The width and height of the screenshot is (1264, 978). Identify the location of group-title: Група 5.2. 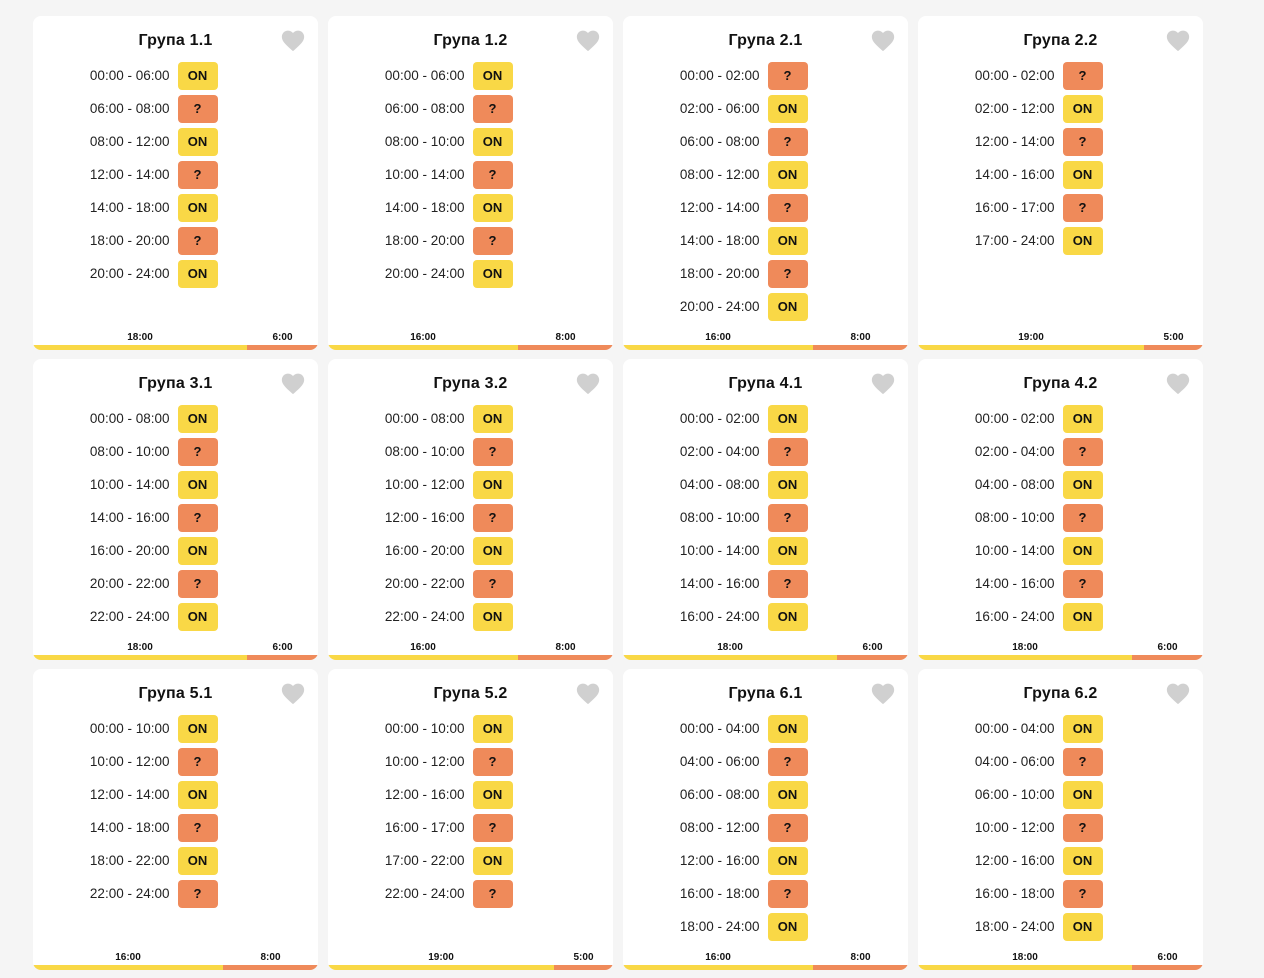
(470, 693).